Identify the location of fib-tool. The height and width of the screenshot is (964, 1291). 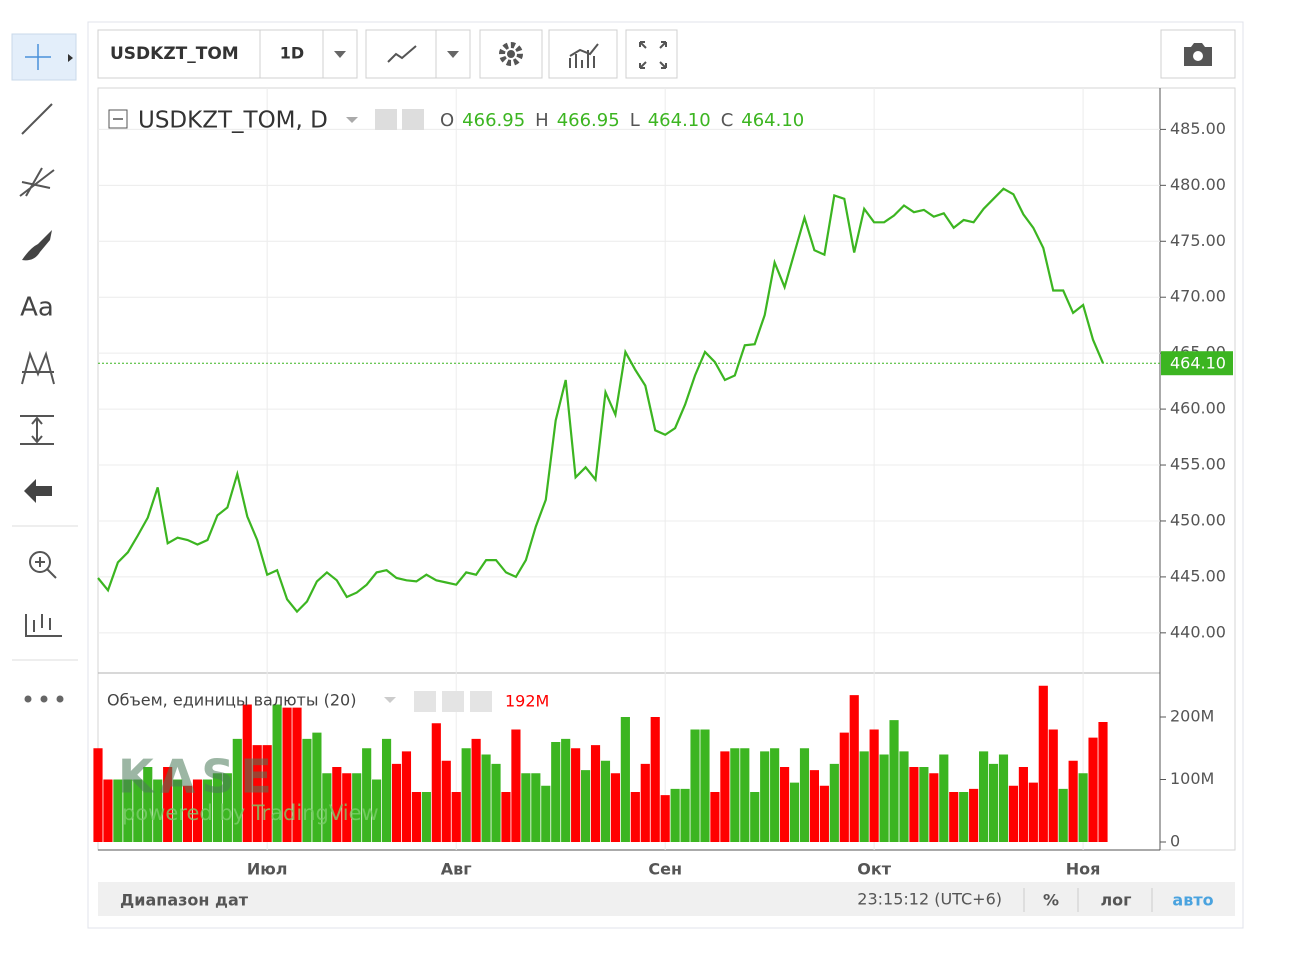
(37, 182).